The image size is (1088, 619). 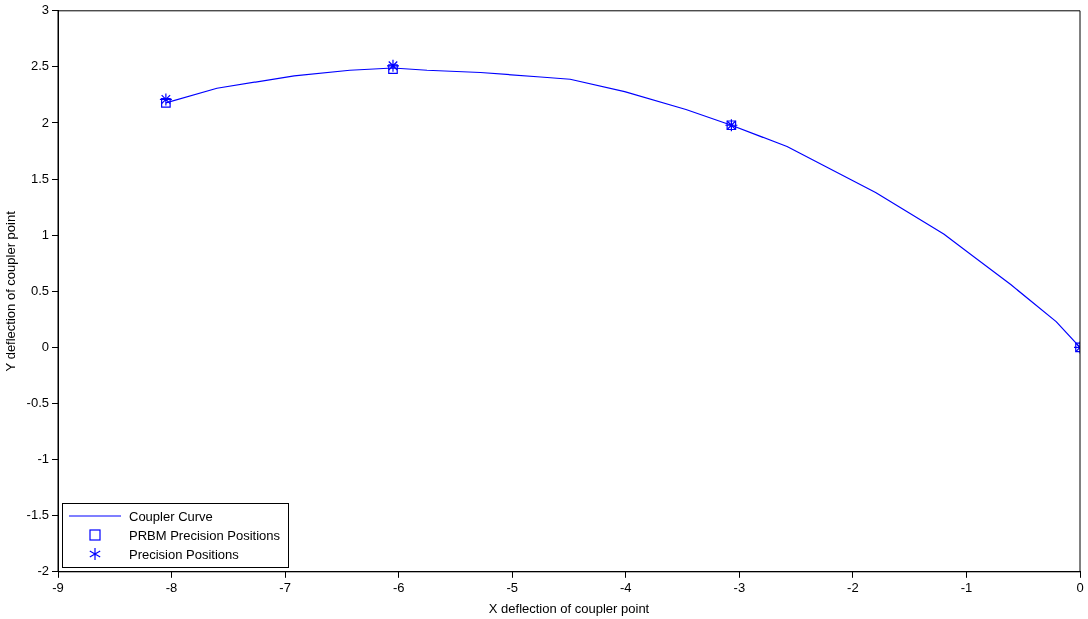 What do you see at coordinates (569, 608) in the screenshot?
I see `x-axis-title: X deflection of coupler point` at bounding box center [569, 608].